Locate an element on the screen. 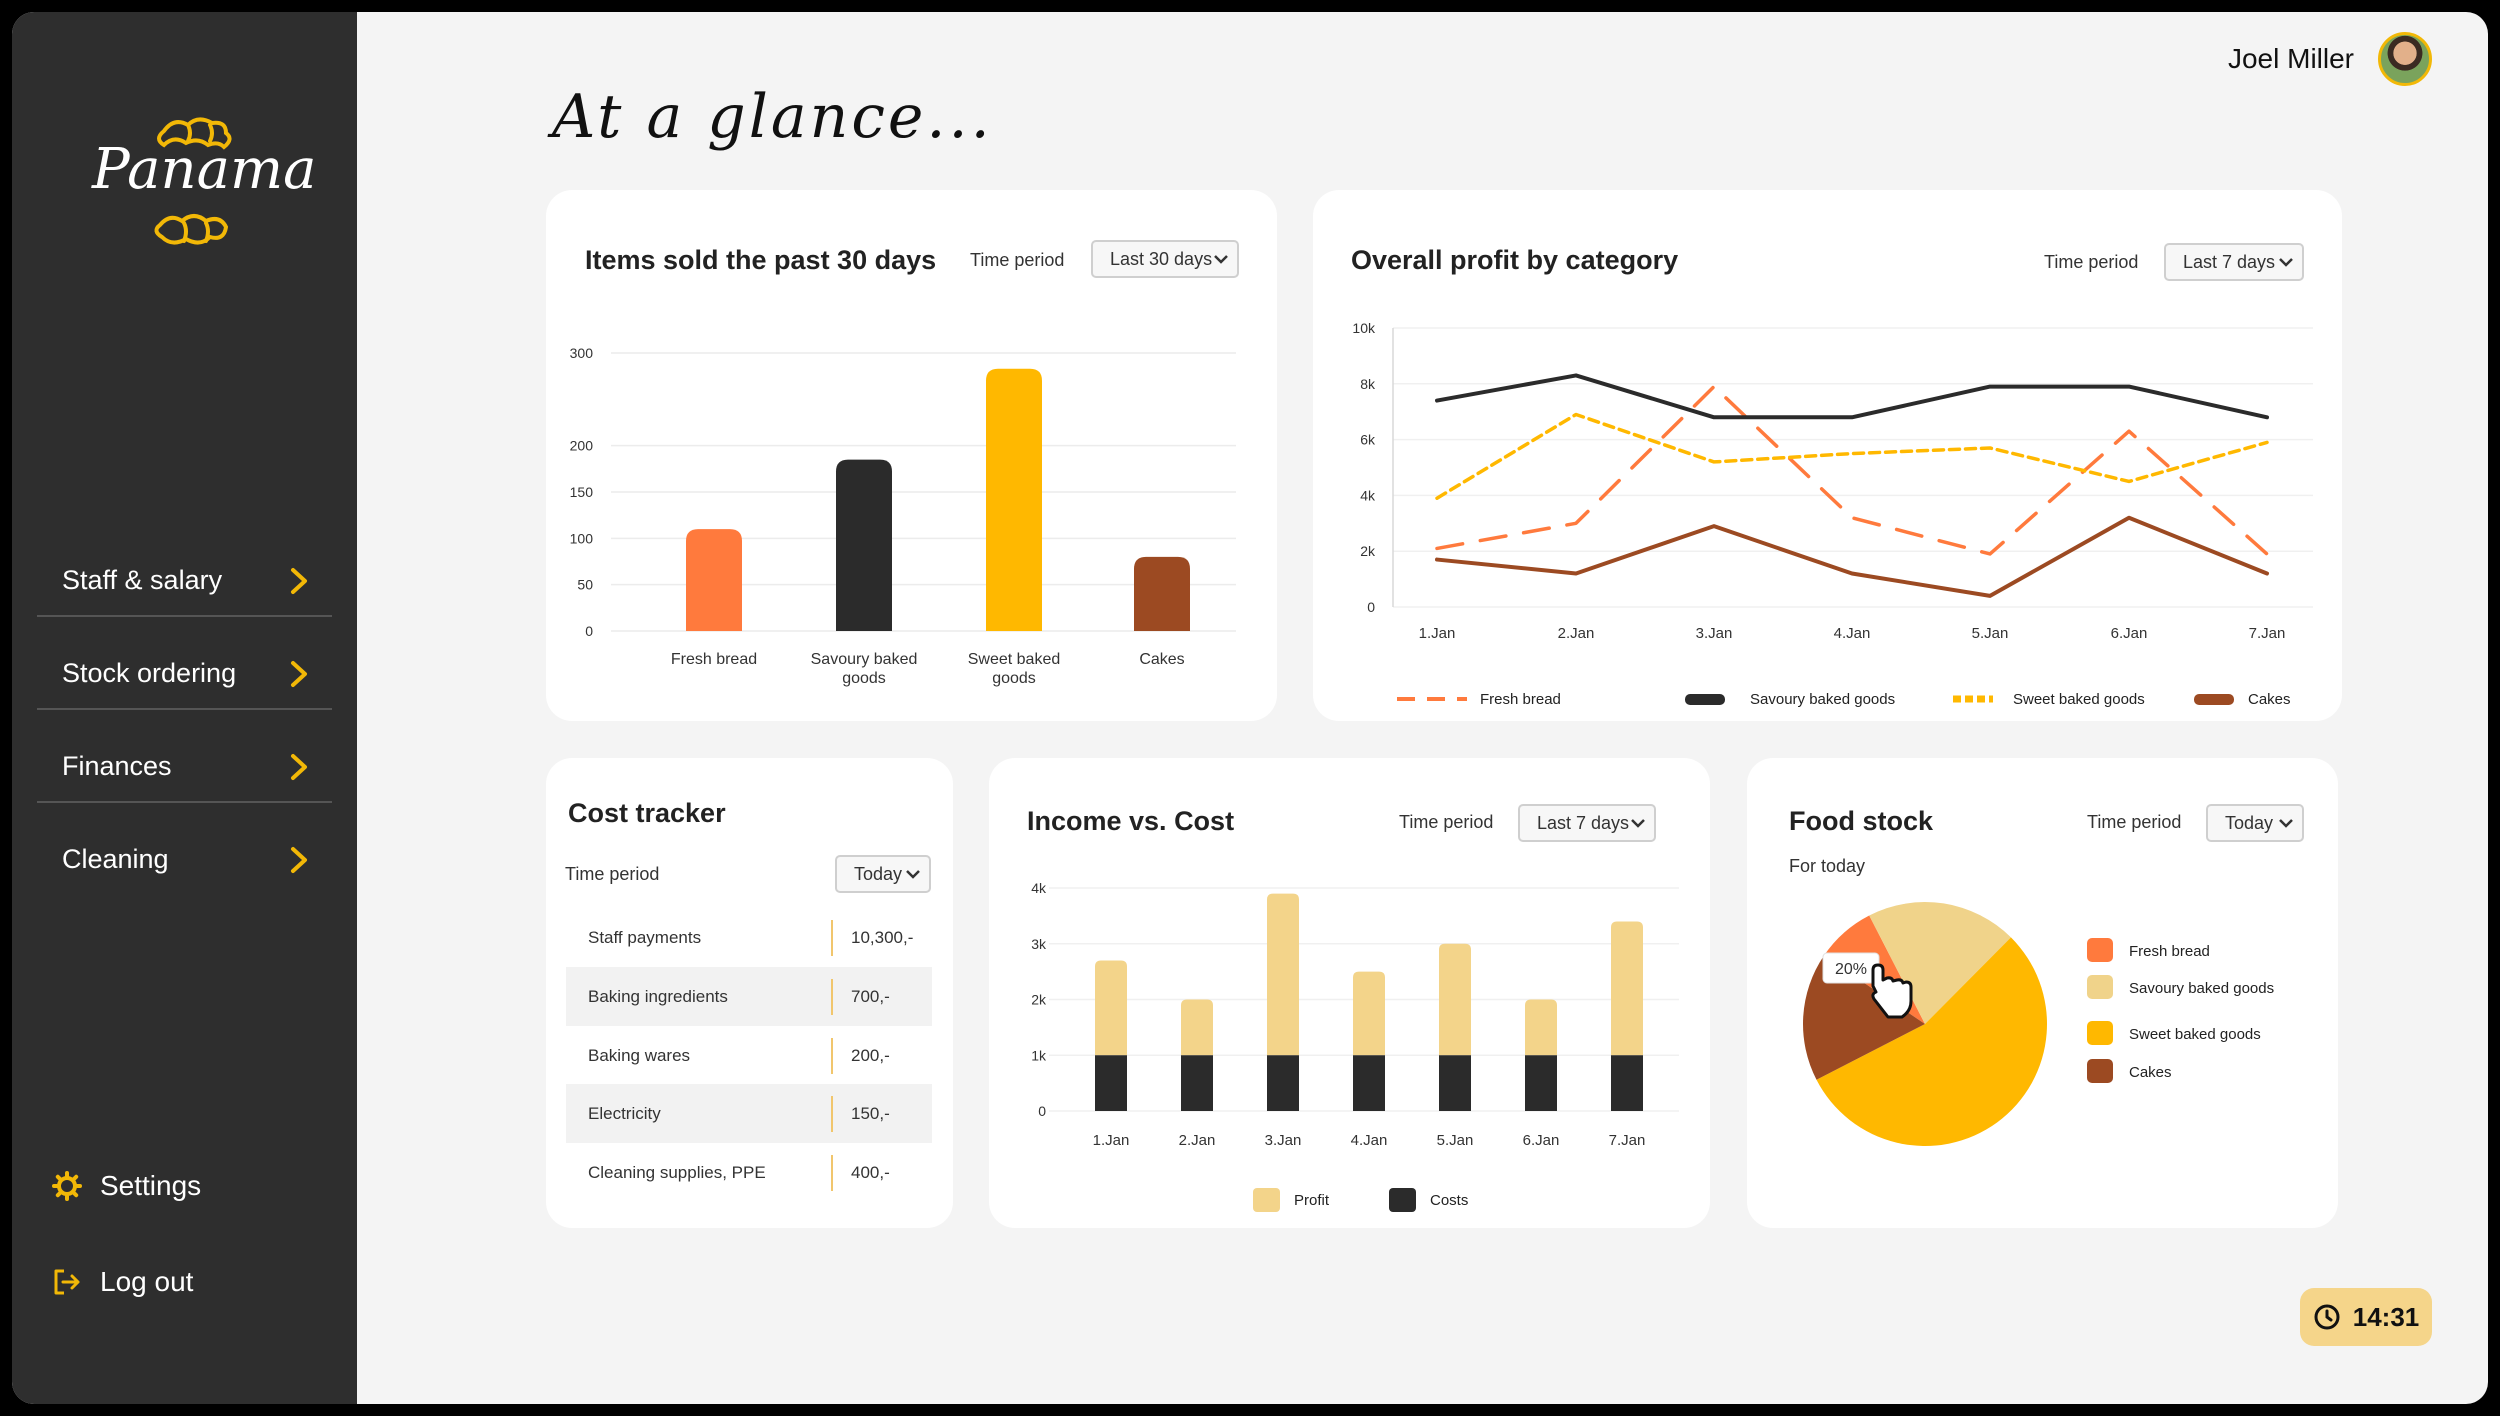 This screenshot has height=1416, width=2500. y-tick-label: 150 is located at coordinates (582, 492).